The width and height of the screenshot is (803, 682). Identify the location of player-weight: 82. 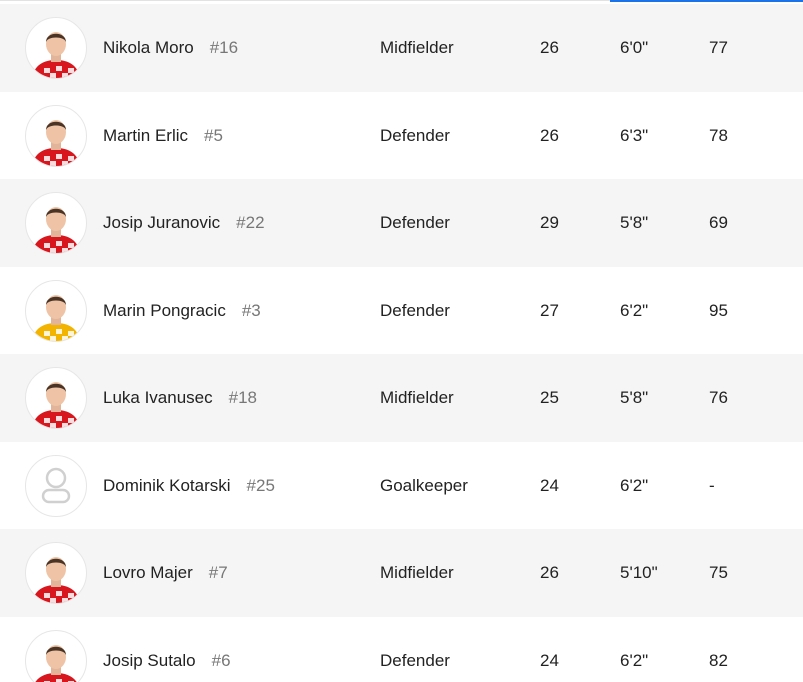
(718, 660).